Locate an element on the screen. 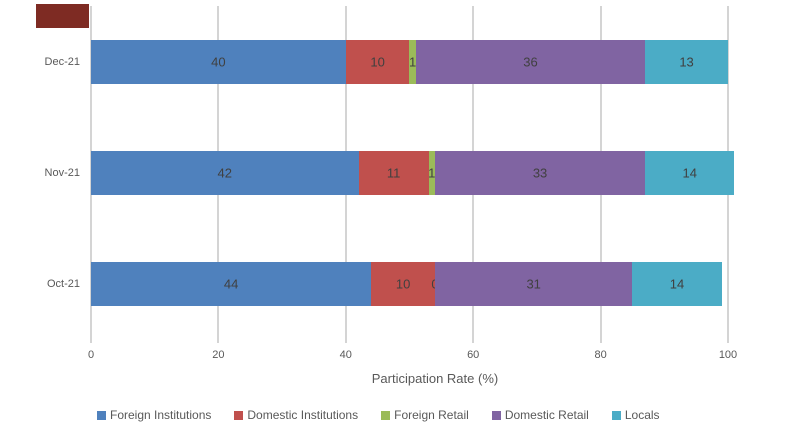 Image resolution: width=800 pixels, height=434 pixels. legend-label: Domestic Retail is located at coordinates (546, 415).